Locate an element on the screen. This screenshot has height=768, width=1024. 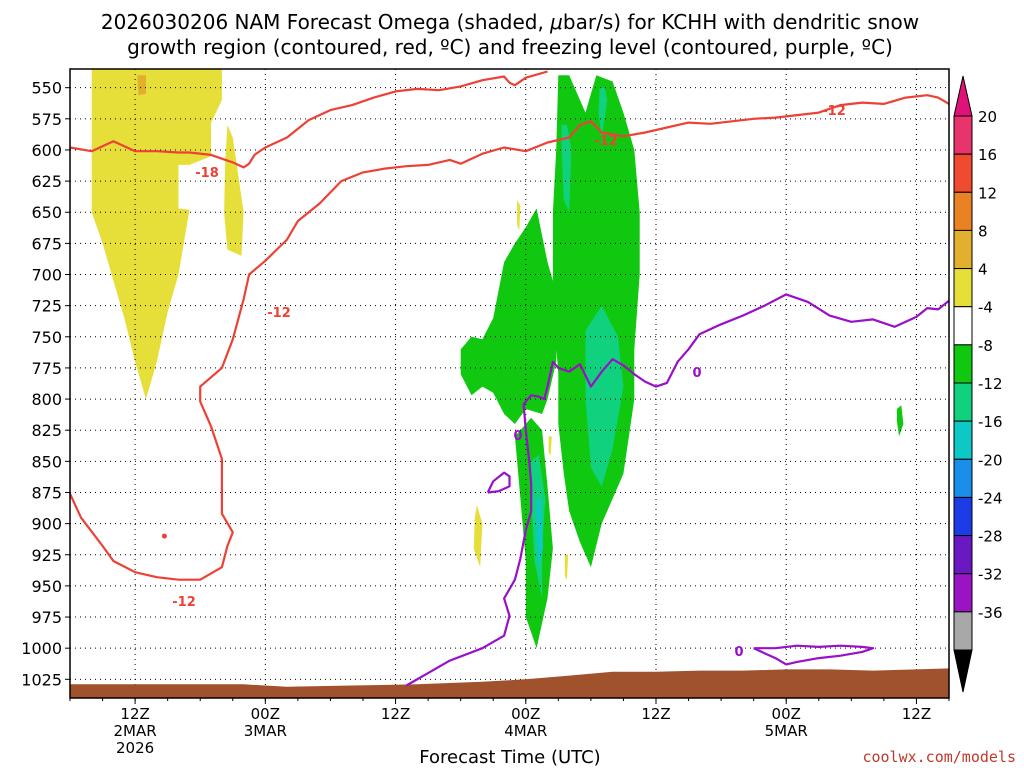
contour-label-purple-zero-mid: 0 is located at coordinates (517, 436).